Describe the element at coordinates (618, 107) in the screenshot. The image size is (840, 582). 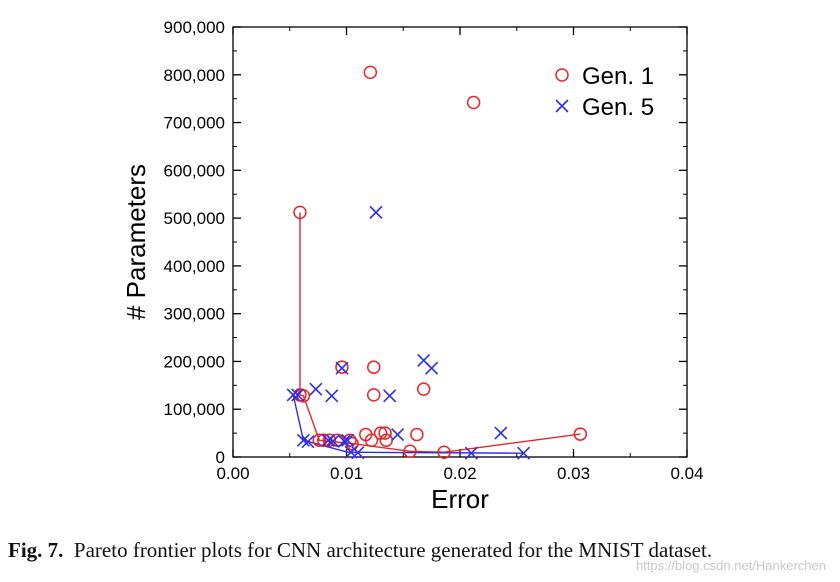
I see `legend-label-2: Gen. 5` at that location.